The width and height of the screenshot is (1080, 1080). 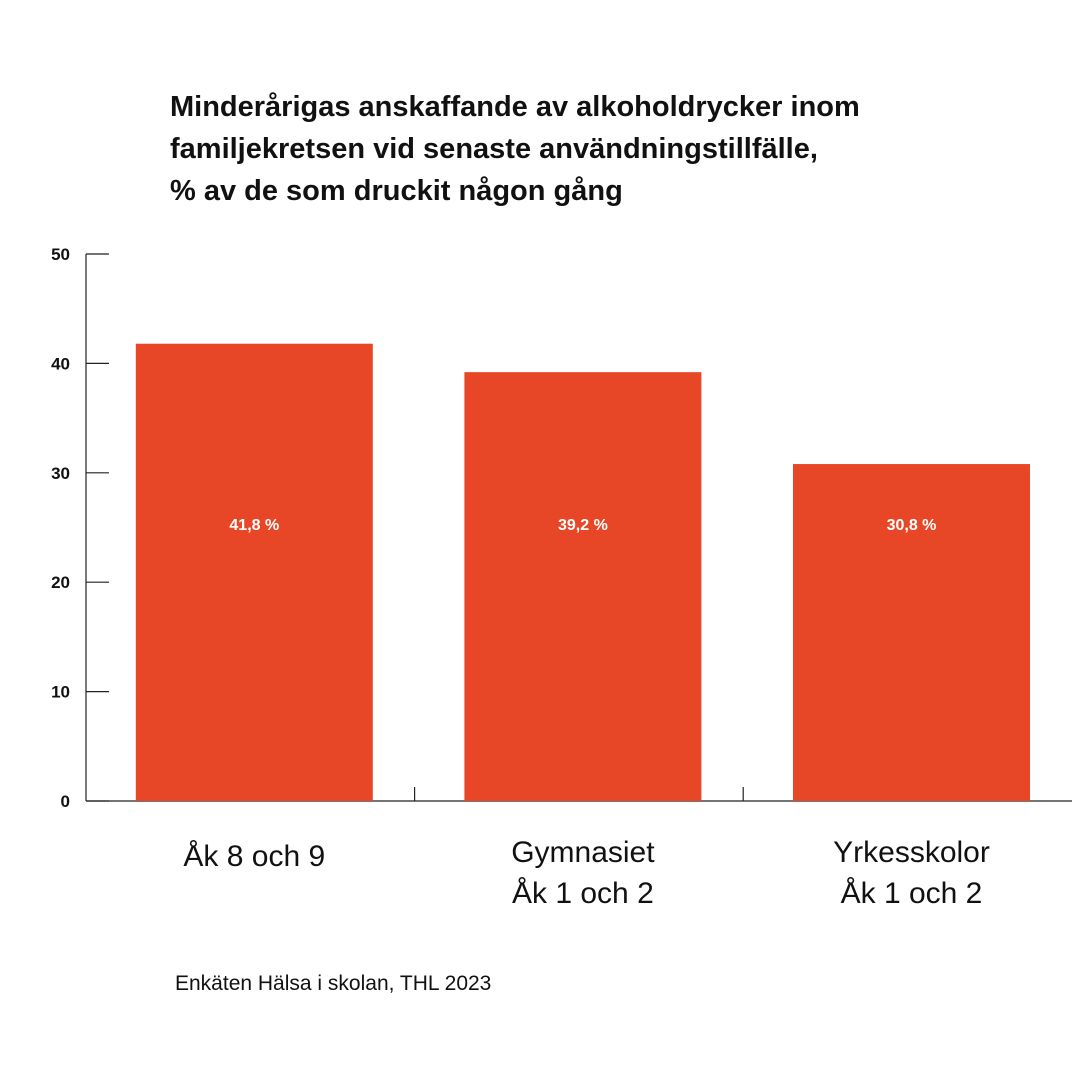 I want to click on y-tick-label: 20, so click(x=60, y=582).